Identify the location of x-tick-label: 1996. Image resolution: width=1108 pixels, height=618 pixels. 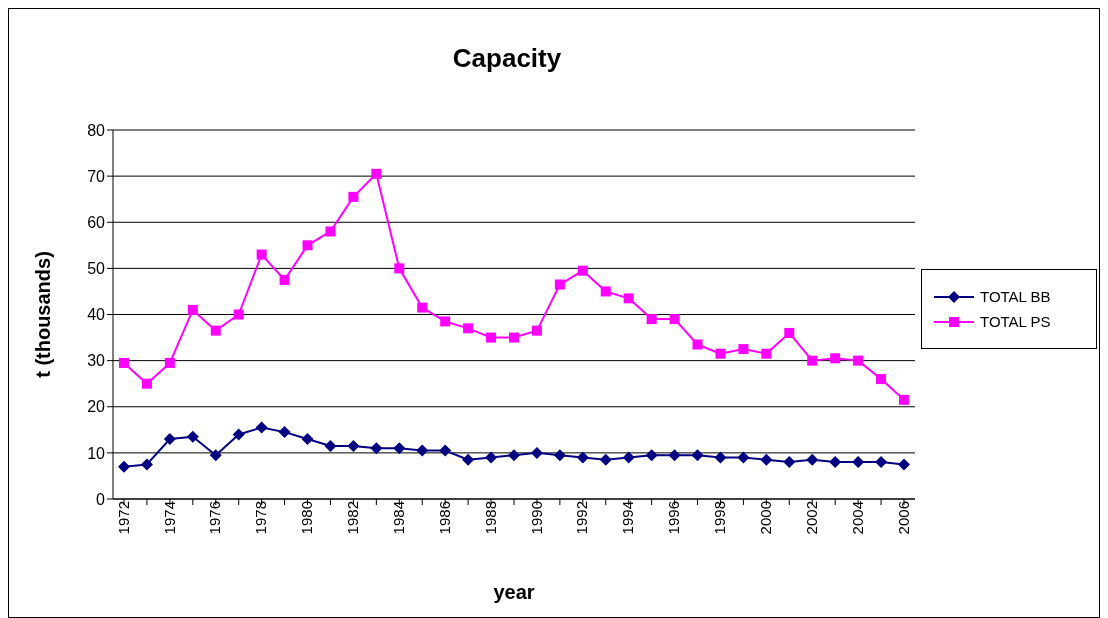
(674, 518).